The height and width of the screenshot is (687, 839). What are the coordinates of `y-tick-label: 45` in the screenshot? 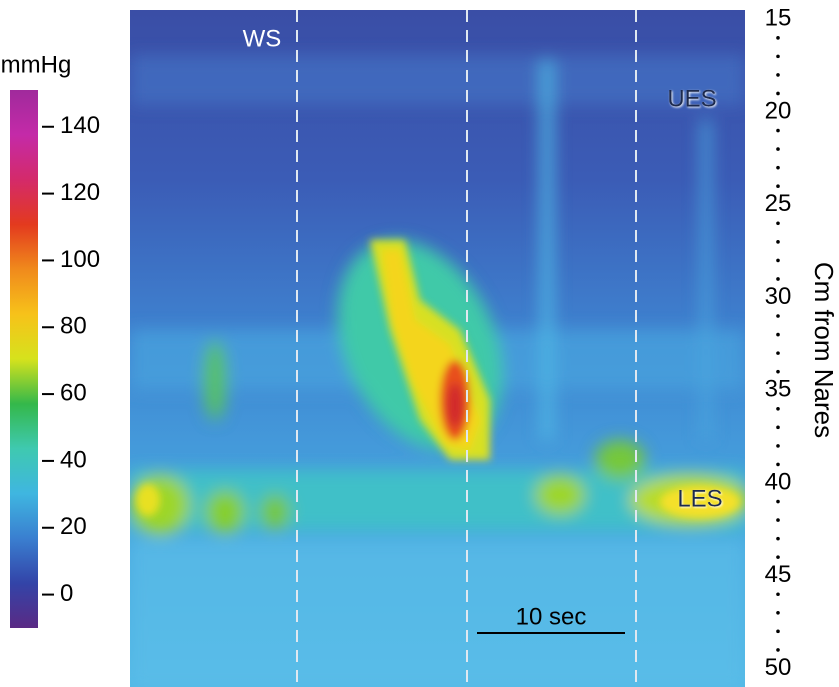 It's located at (778, 574).